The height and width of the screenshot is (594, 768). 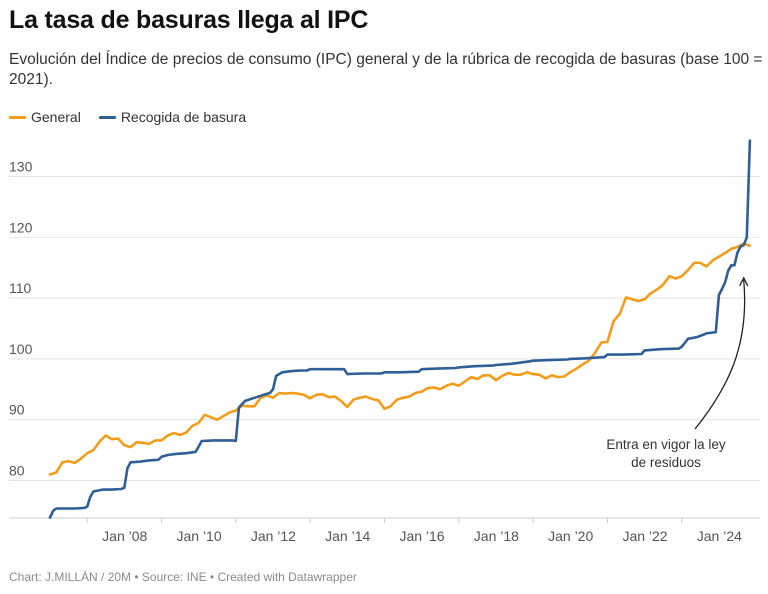 I want to click on x-tick-label: Jan ’08, so click(x=124, y=536).